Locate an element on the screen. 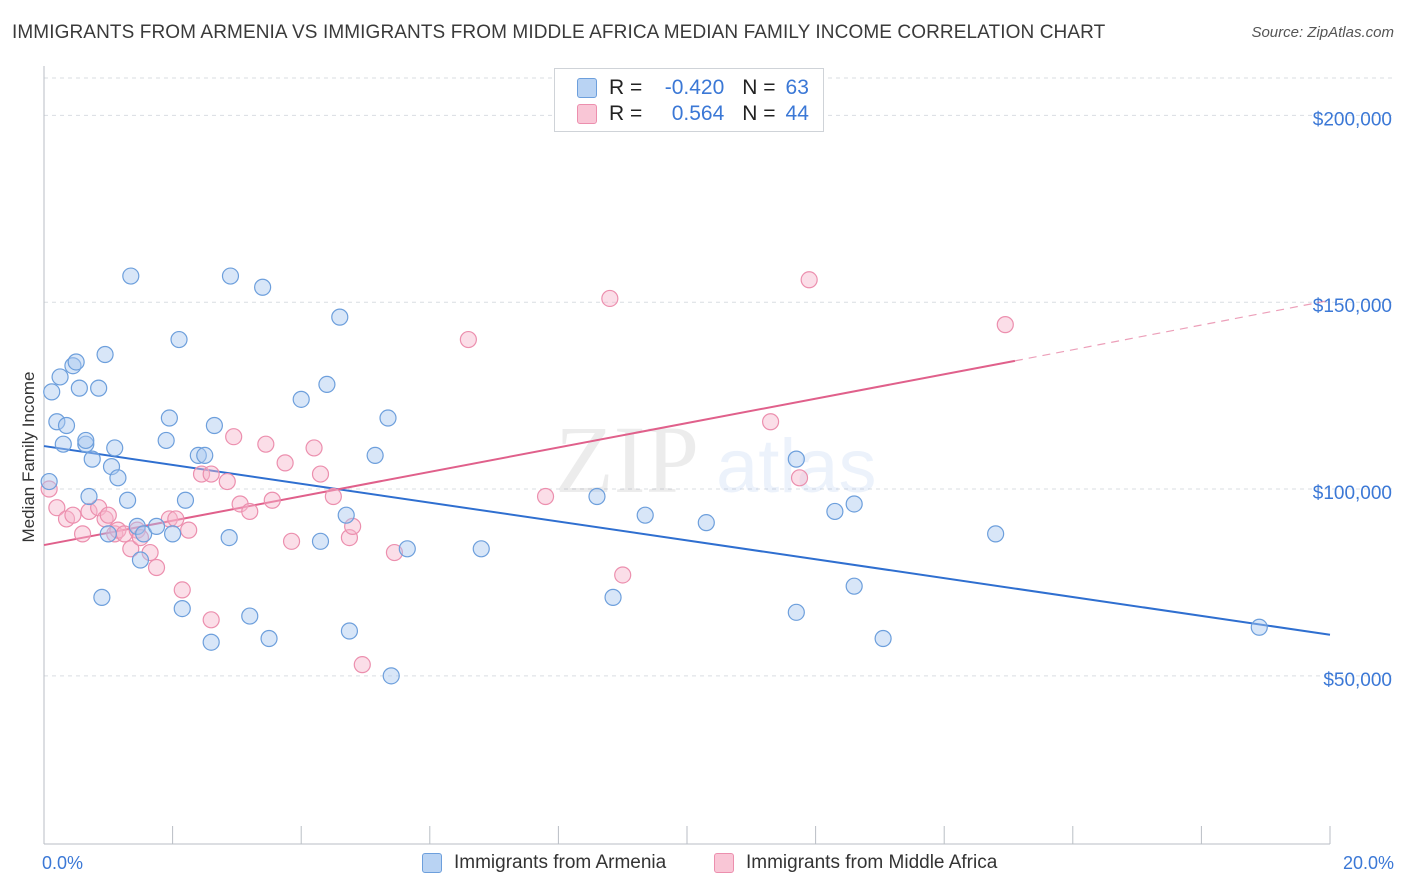 The height and width of the screenshot is (892, 1406). legend-r-value: -0.420 is located at coordinates (694, 87).